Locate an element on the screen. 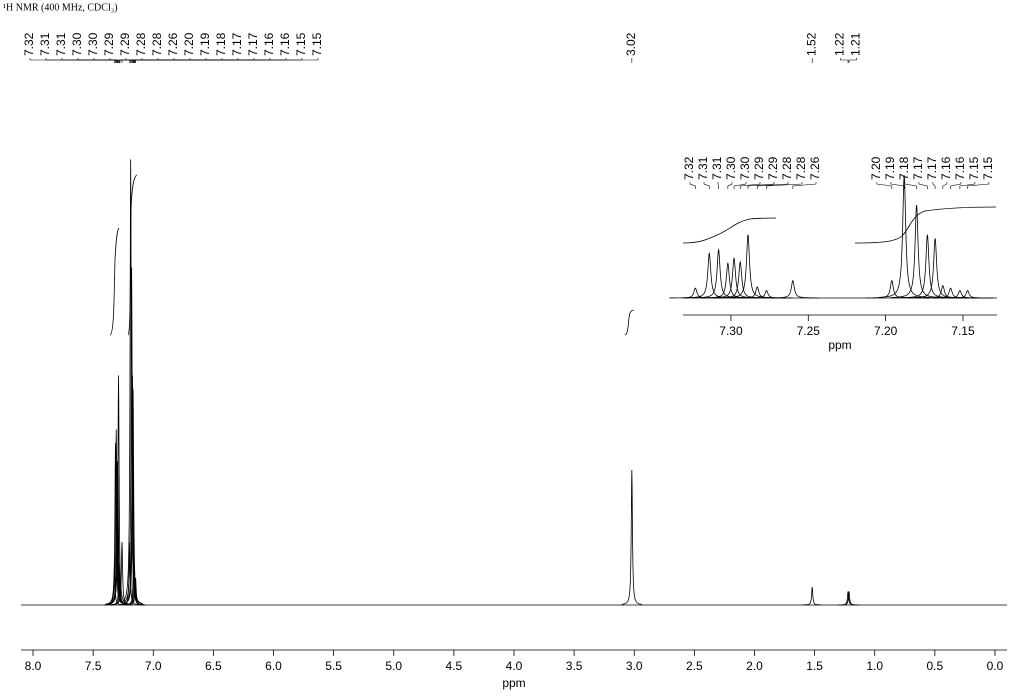 Image resolution: width=1024 pixels, height=696 pixels. x-tick-label: 7.30 is located at coordinates (731, 331).